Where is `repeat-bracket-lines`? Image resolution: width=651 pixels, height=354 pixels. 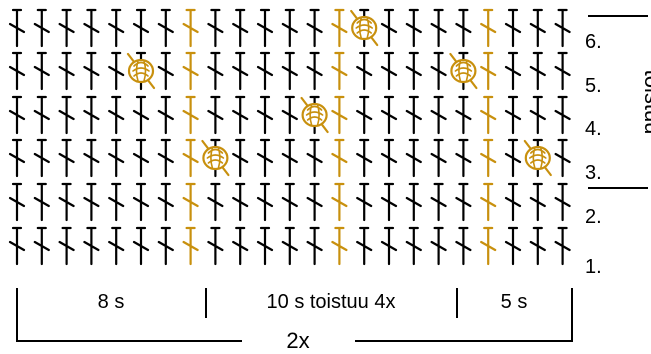
repeat-bracket-lines is located at coordinates (618, 102).